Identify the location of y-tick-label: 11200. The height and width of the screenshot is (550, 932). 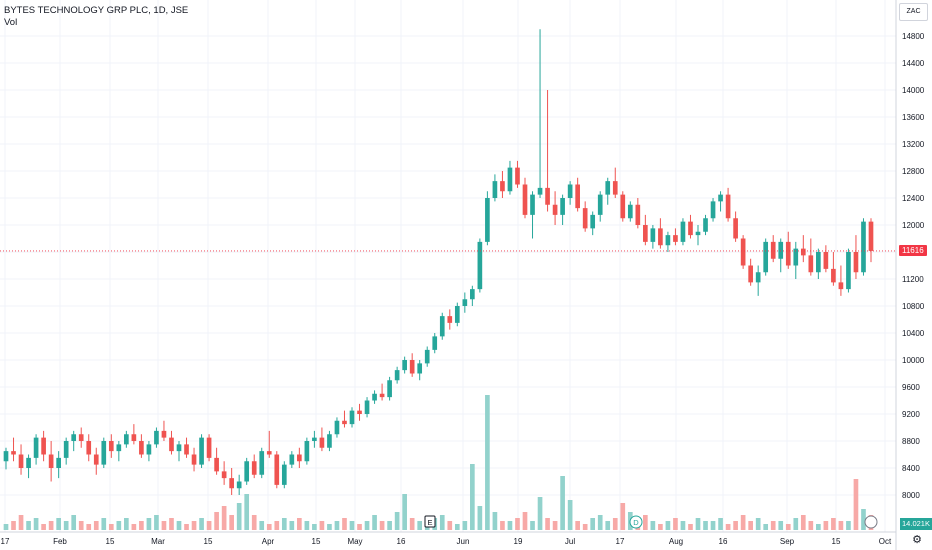
(913, 279).